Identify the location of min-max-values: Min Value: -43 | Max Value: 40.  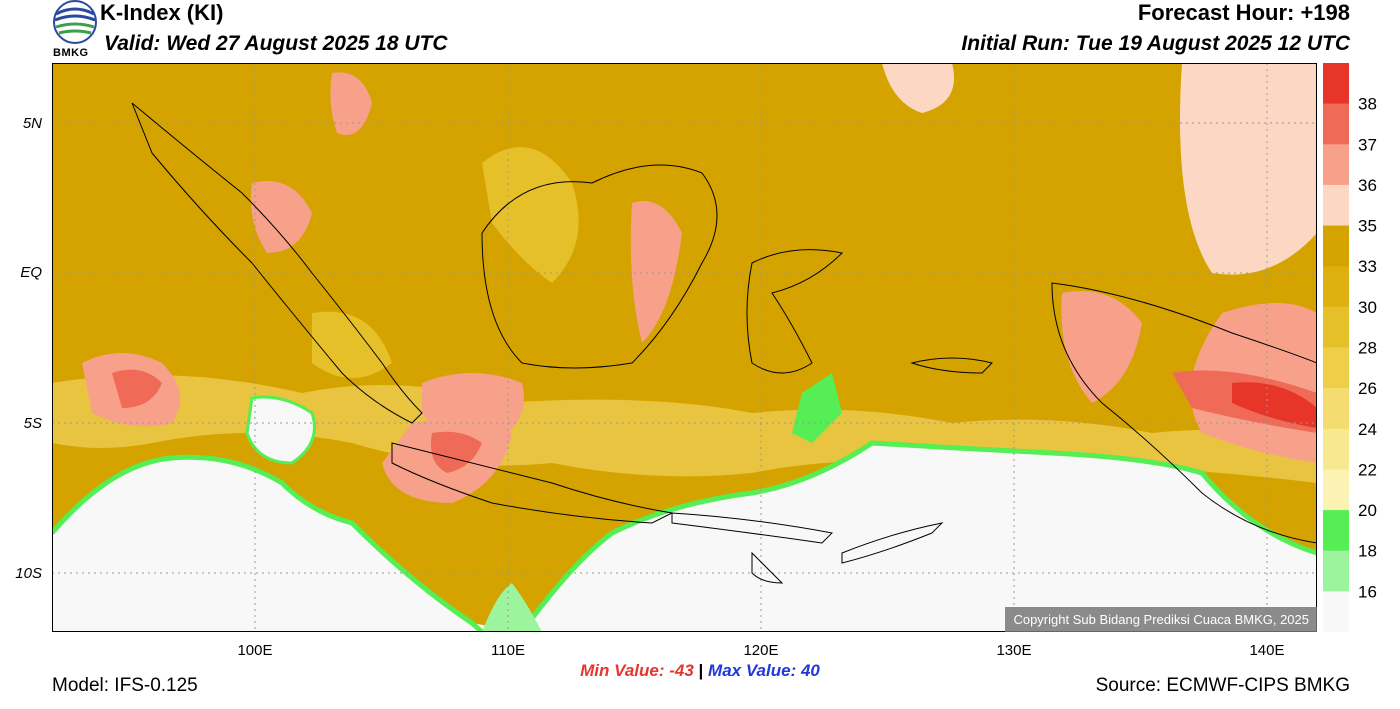
(700, 671).